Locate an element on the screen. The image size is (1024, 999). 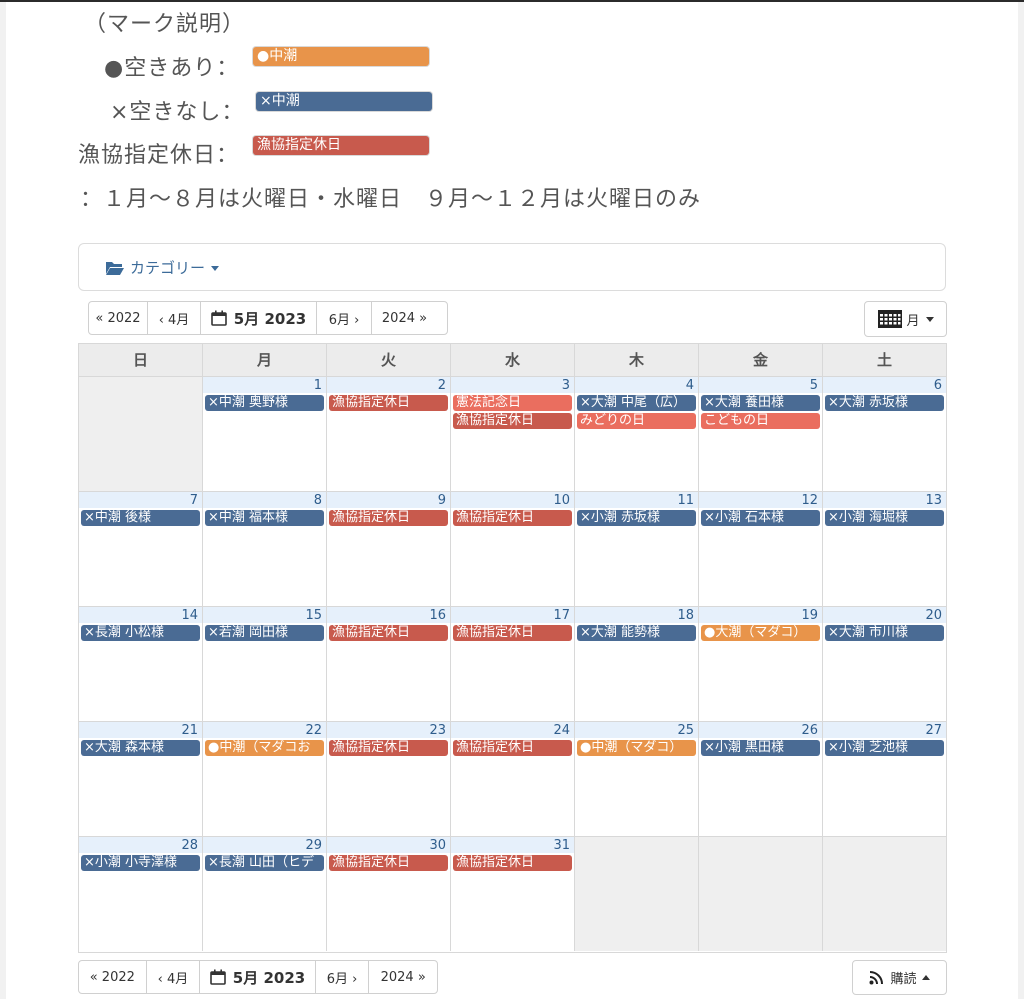
event-full: ×大潮 能勢様 is located at coordinates (636, 633).